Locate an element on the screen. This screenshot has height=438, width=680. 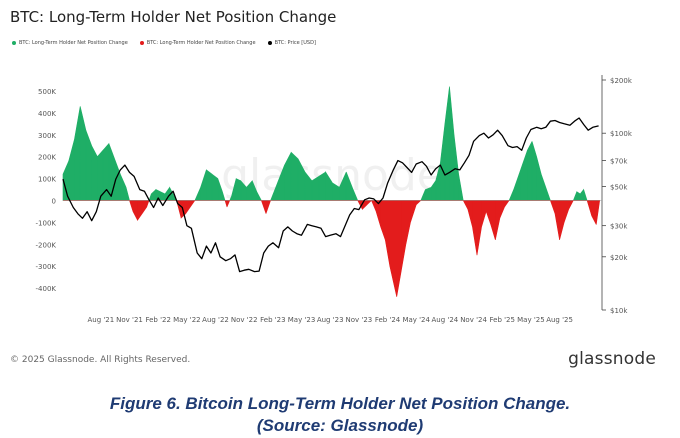
x-tick-label: Nov '23 is located at coordinates (359, 320).